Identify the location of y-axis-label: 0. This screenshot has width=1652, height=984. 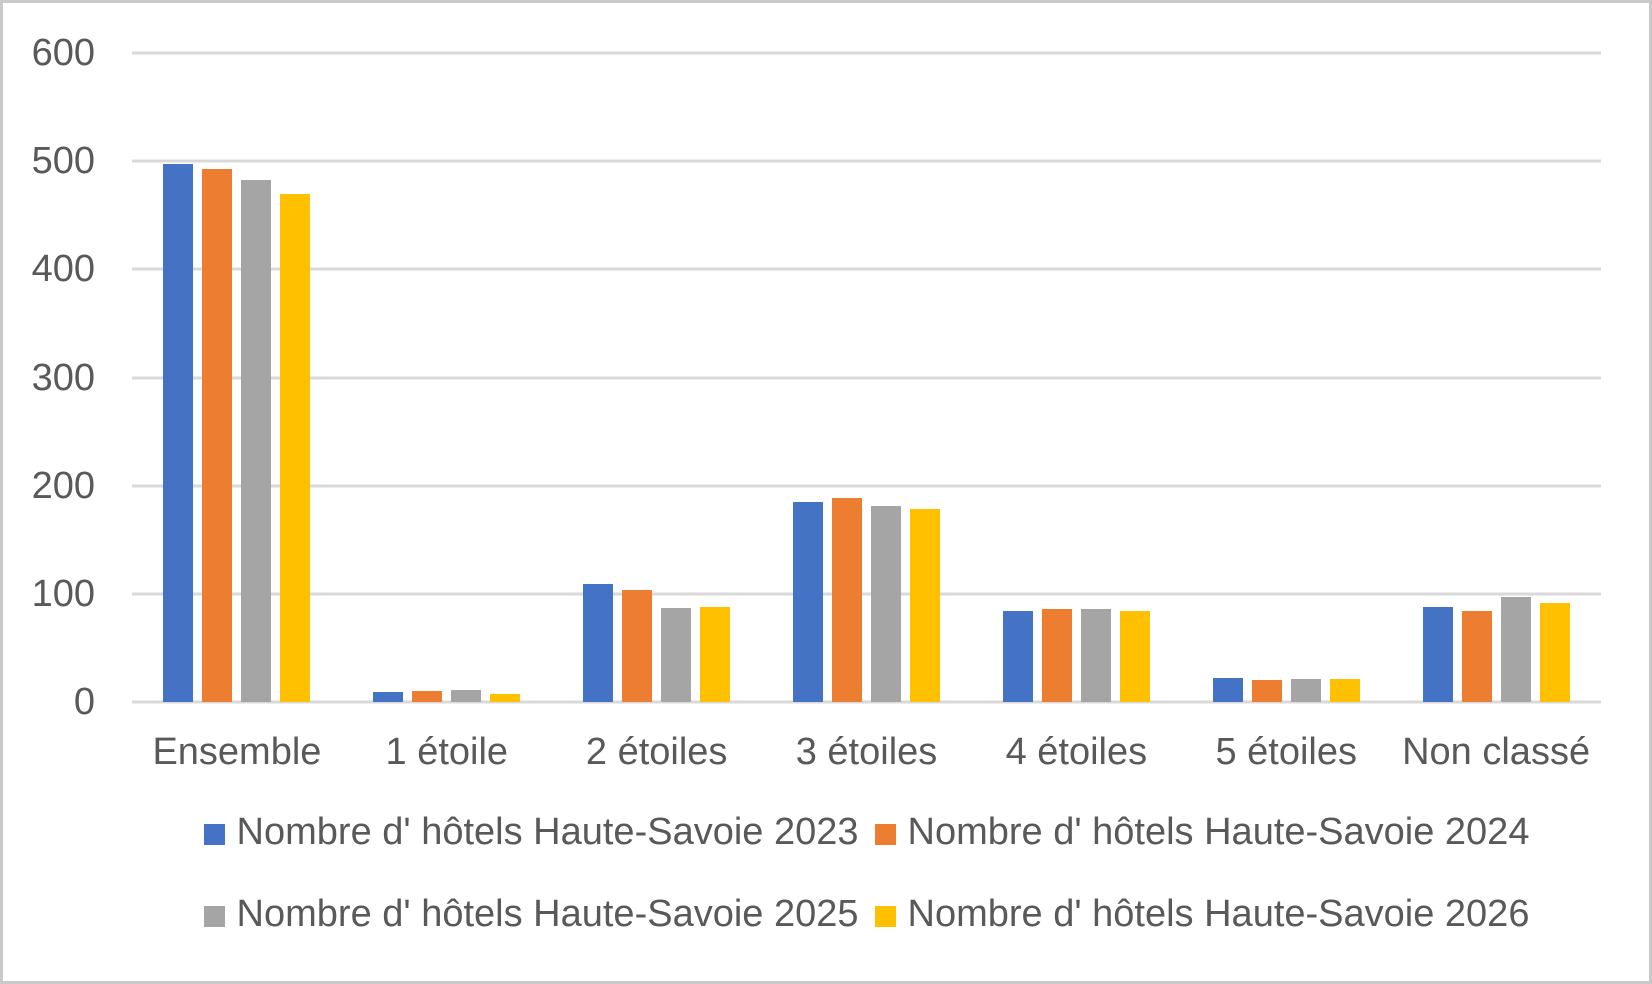
(84, 702).